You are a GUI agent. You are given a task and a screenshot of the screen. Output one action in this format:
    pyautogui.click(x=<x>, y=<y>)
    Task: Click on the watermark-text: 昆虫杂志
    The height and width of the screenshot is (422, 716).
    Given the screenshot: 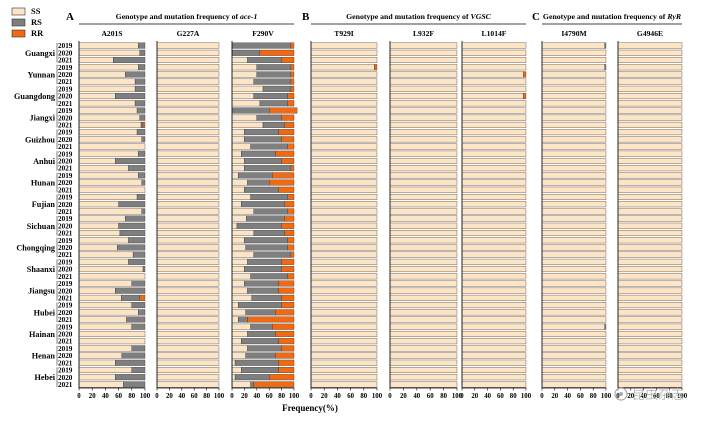 What is the action you would take?
    pyautogui.click(x=658, y=395)
    